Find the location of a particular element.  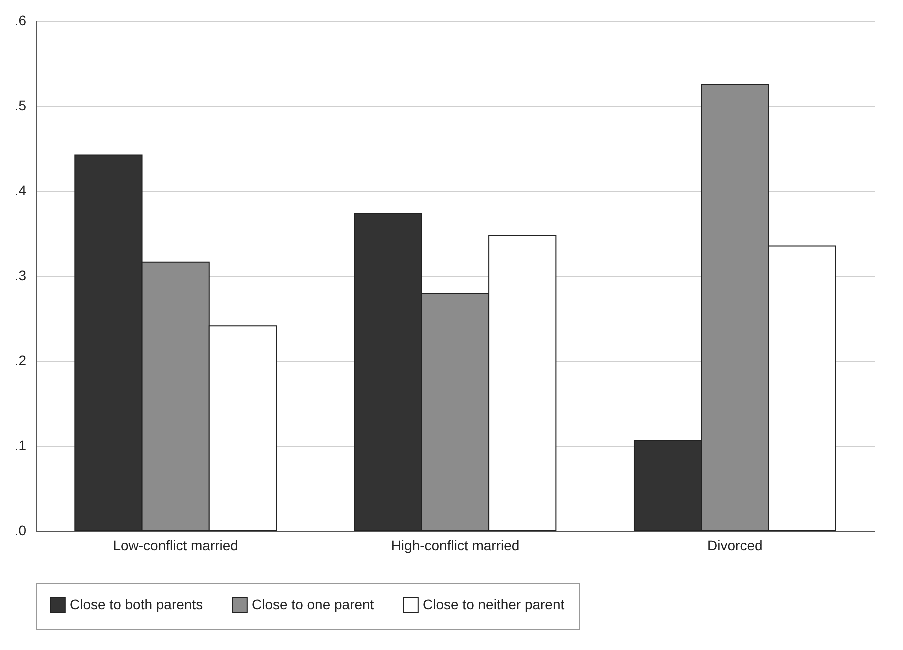

y-tick-label: .5 is located at coordinates (20, 106).